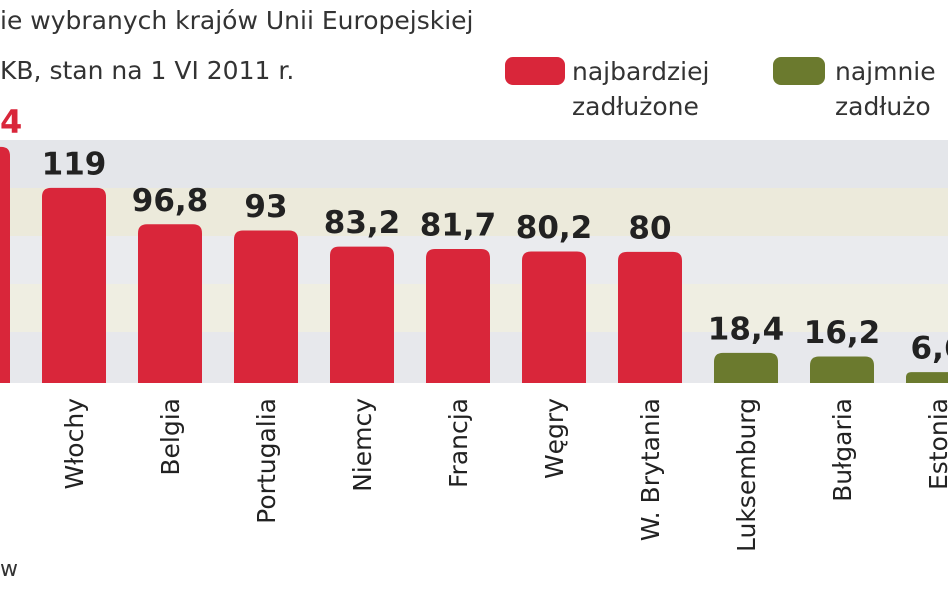 The image size is (948, 593). I want to click on x-tick-label: W. Brytania, so click(650, 469).